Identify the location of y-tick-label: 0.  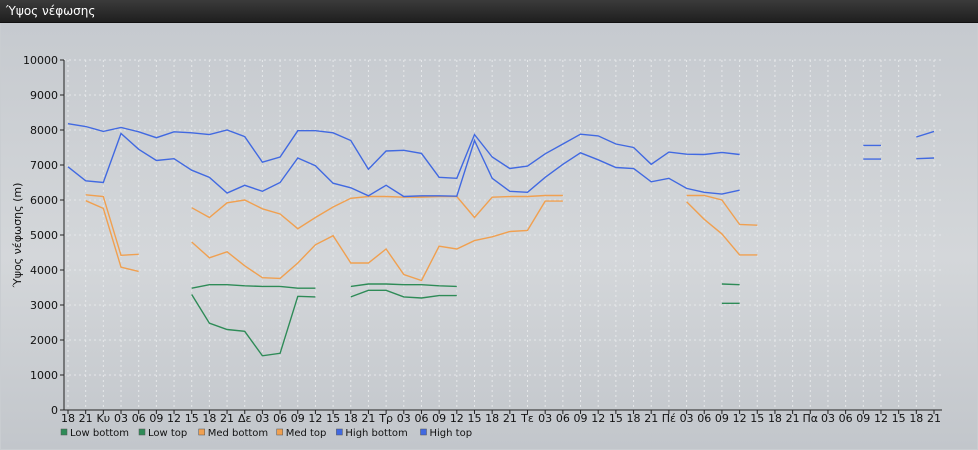
(54, 410).